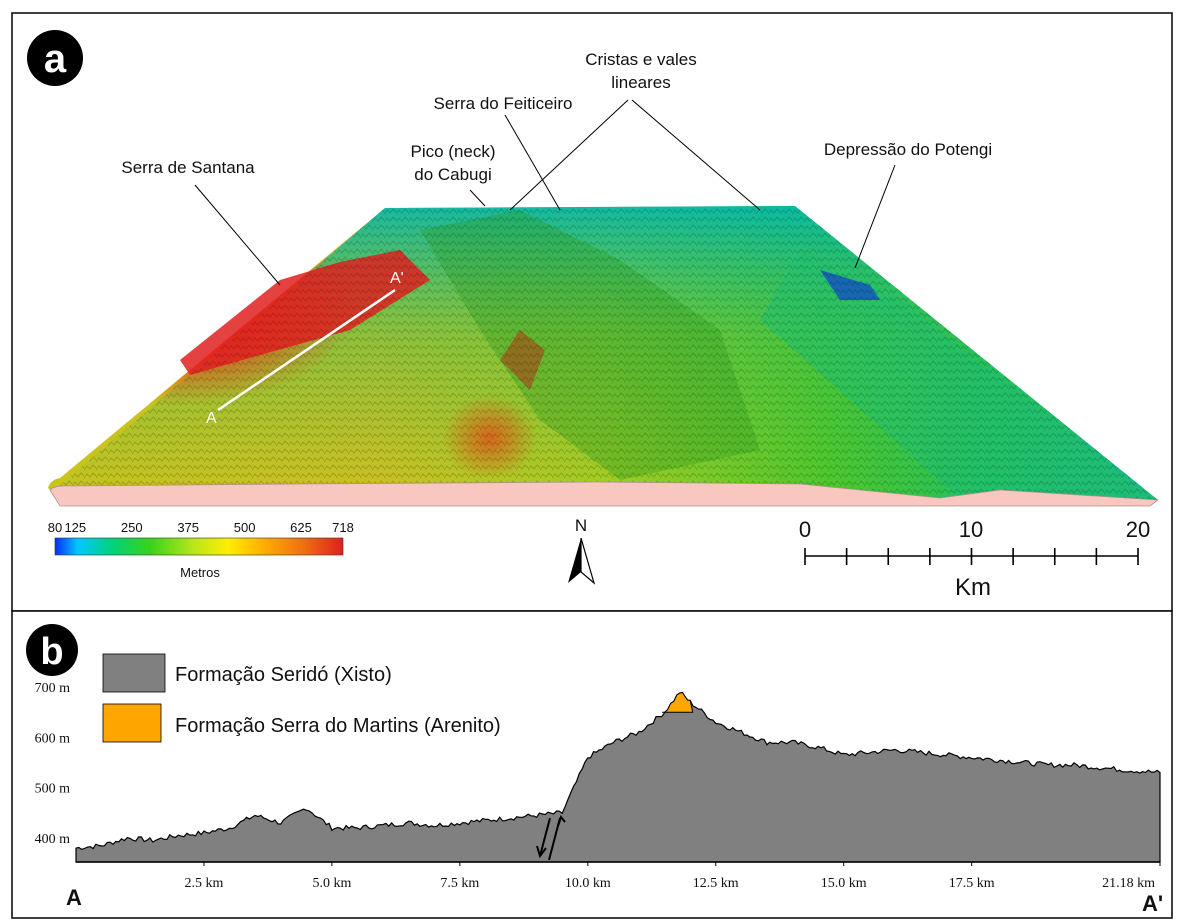  I want to click on legend-label-serido: Formação Seridó (Xisto), so click(283, 675).